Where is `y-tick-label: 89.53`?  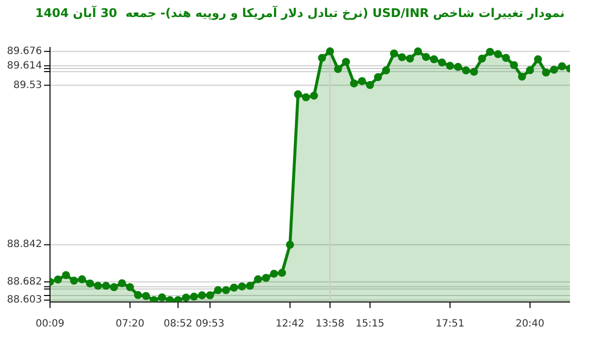 y-tick-label: 89.53 is located at coordinates (27, 85).